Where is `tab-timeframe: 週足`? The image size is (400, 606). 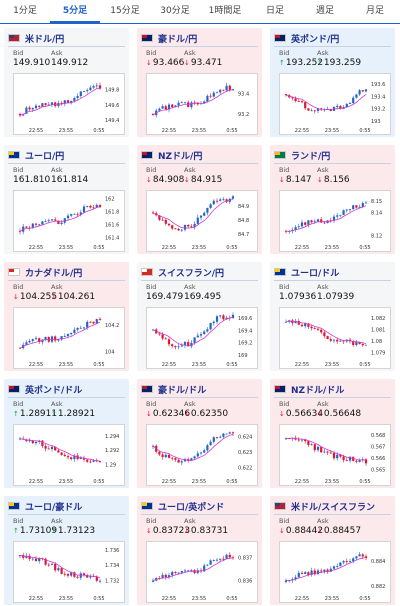 tab-timeframe: 週足 is located at coordinates (324, 11).